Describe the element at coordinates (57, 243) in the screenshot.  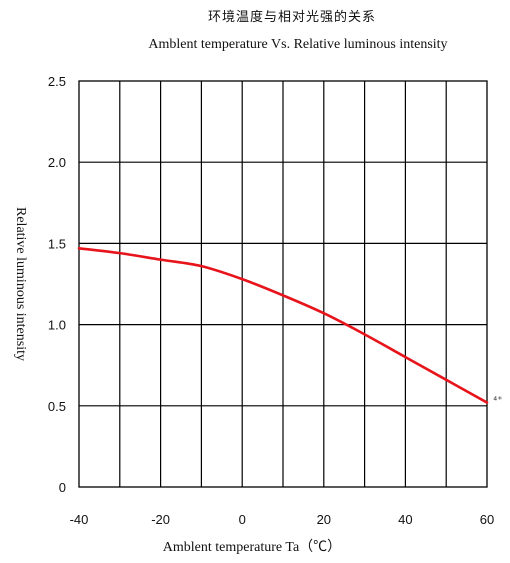
I see `y-tick-label: 1.5` at that location.